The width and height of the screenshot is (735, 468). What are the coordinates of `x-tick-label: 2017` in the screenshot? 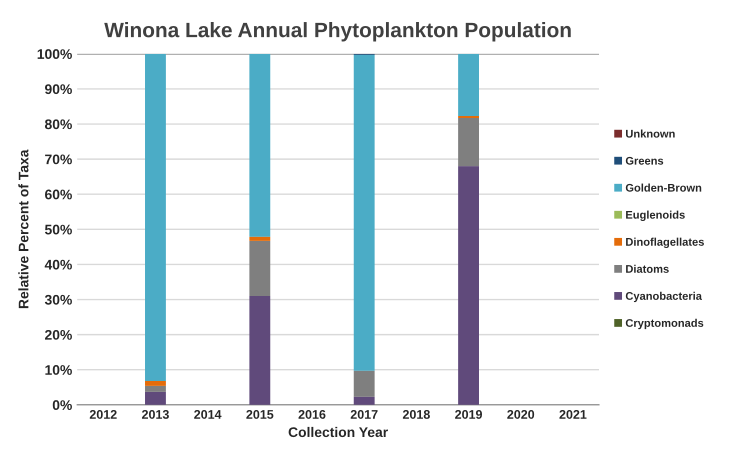 It's located at (364, 414).